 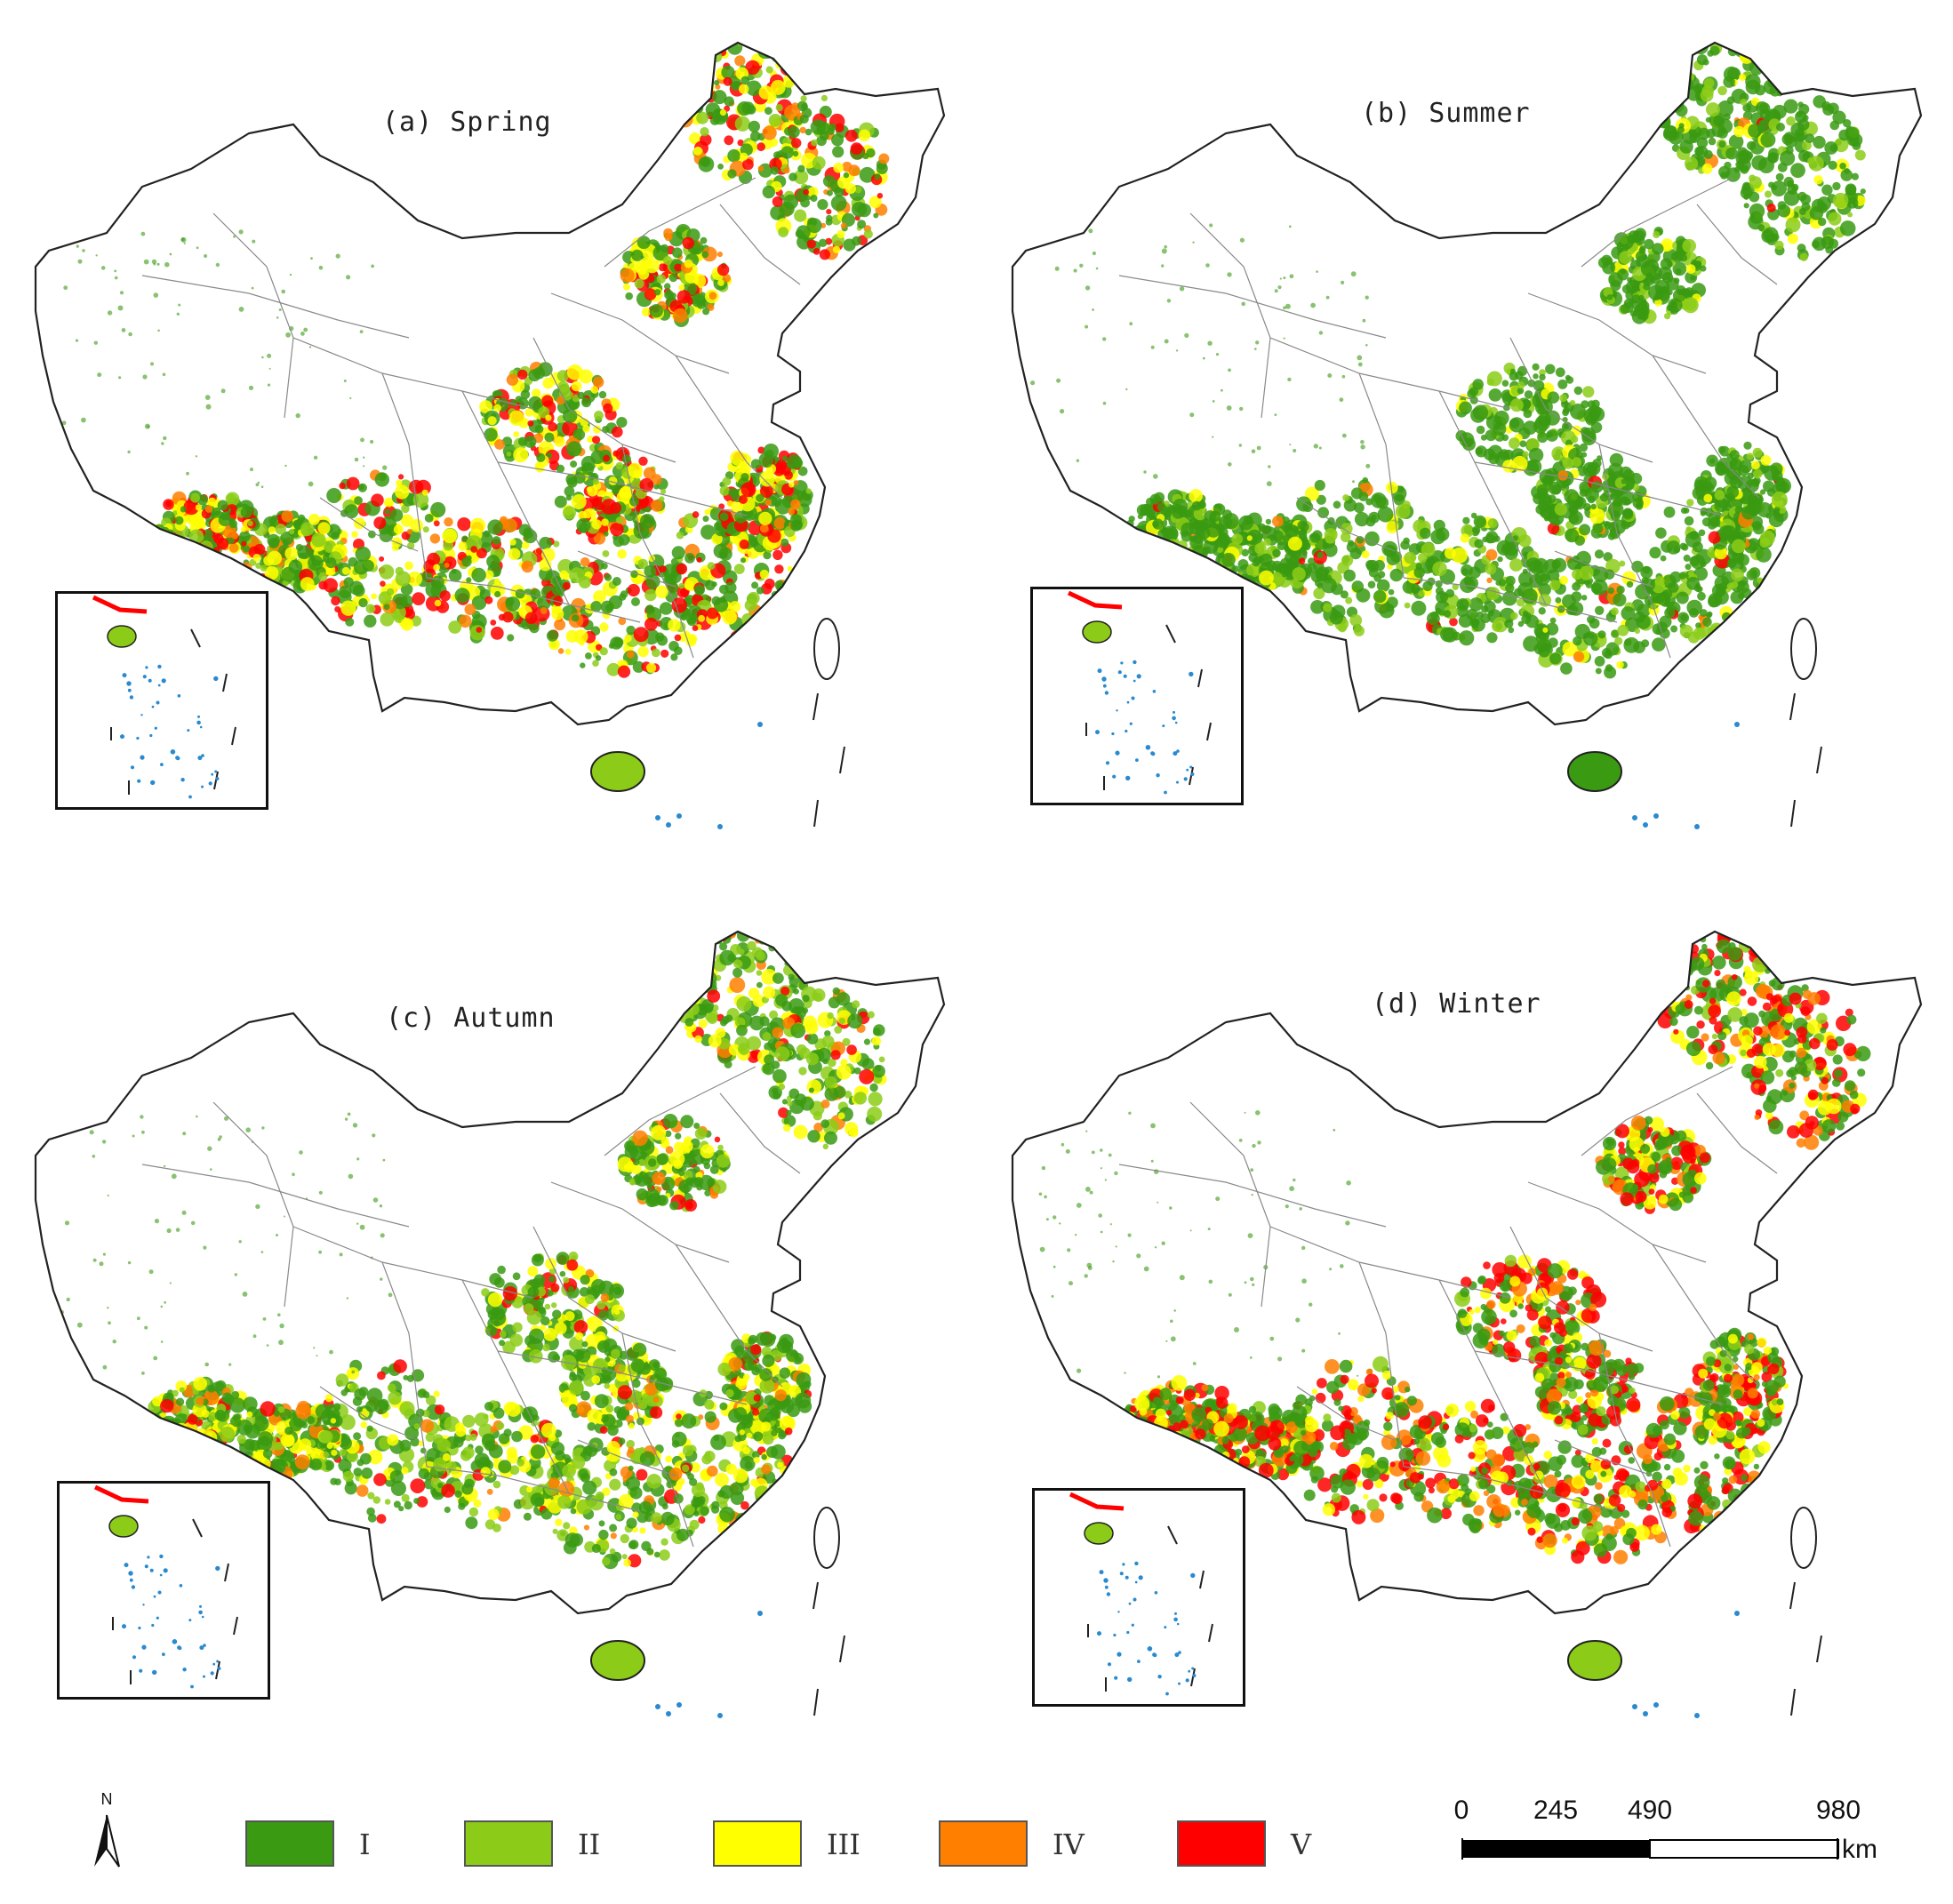 I want to click on south-china-sea-inset-summer, so click(x=1137, y=696).